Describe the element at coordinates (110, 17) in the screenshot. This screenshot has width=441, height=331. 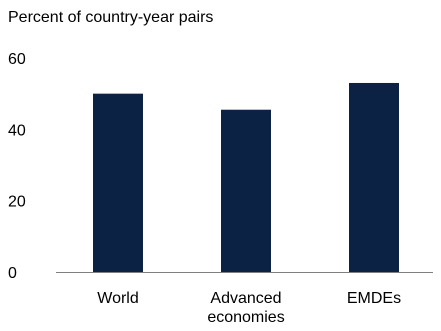
I see `y-axis-label: Percent of country-year pairs` at that location.